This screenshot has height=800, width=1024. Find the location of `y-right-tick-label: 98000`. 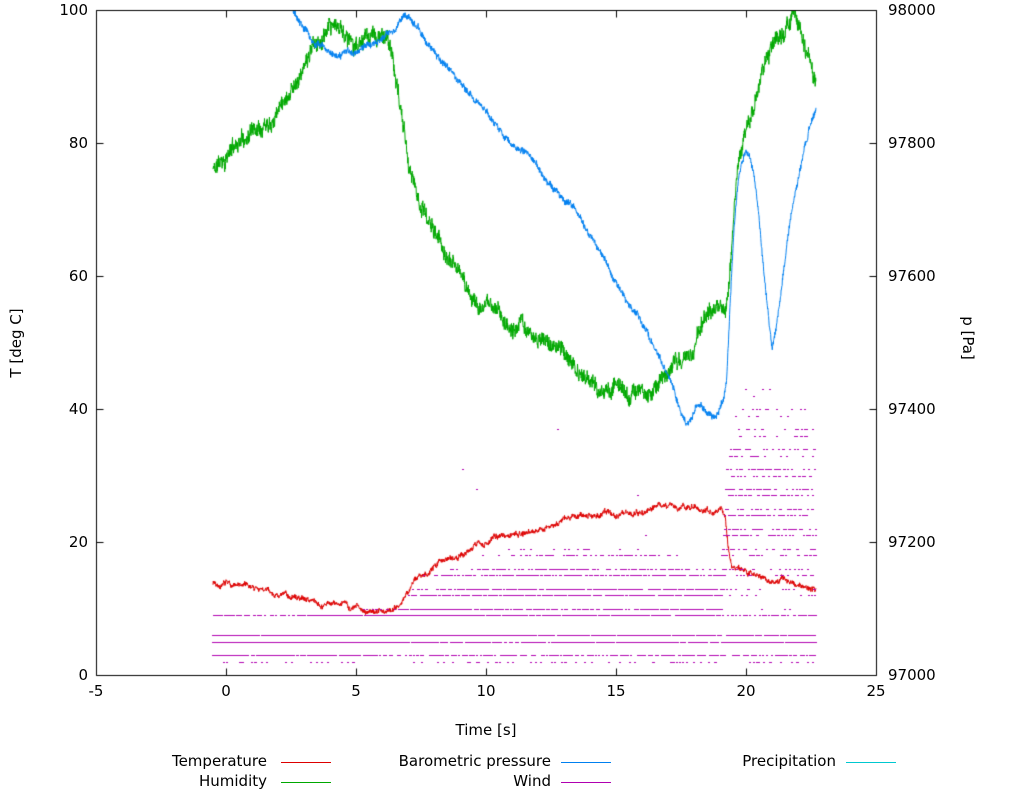

y-right-tick-label: 98000 is located at coordinates (912, 10).